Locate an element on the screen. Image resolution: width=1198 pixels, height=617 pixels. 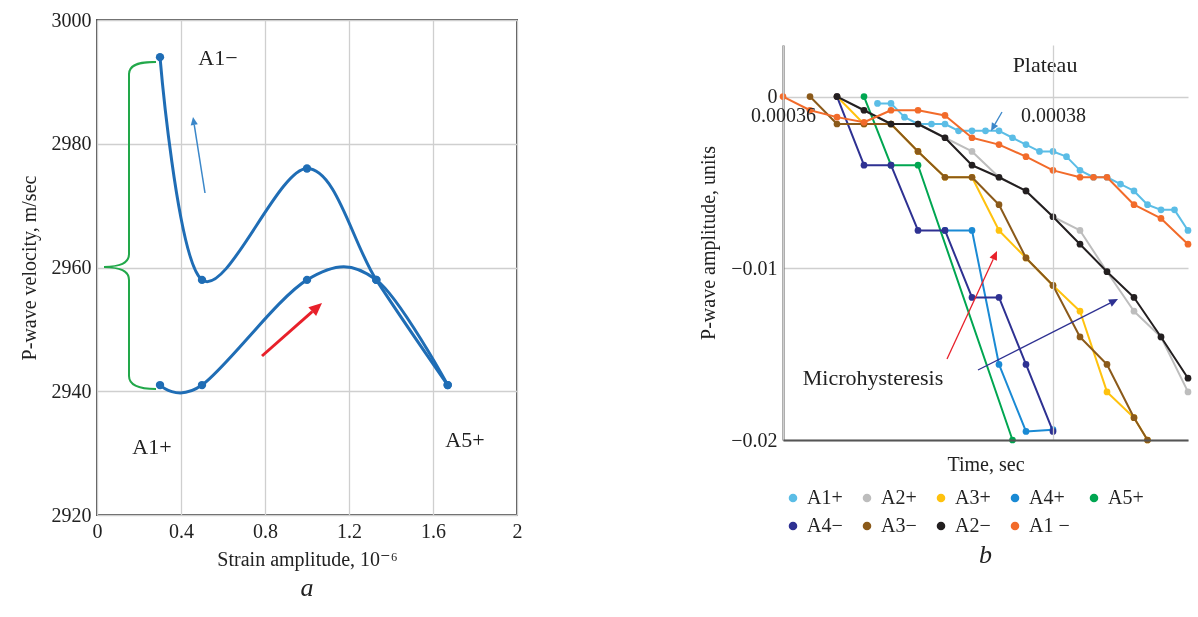
legend-label: A3+ is located at coordinates (973, 497).